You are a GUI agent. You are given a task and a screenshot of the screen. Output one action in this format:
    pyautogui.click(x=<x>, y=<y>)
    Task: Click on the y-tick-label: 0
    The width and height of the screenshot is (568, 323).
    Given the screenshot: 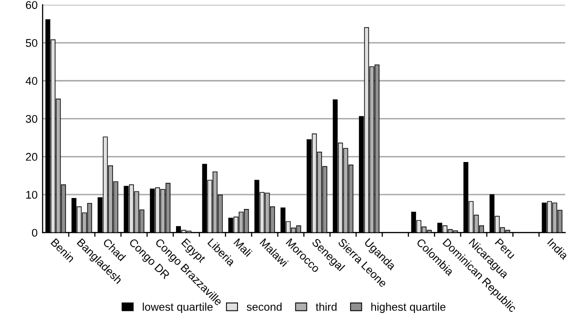 What is the action you would take?
    pyautogui.click(x=35, y=232)
    